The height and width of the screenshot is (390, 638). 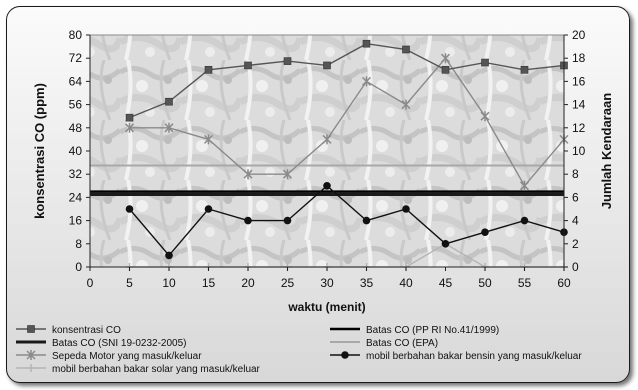 I want to click on x-tick-label: 15, so click(x=209, y=283).